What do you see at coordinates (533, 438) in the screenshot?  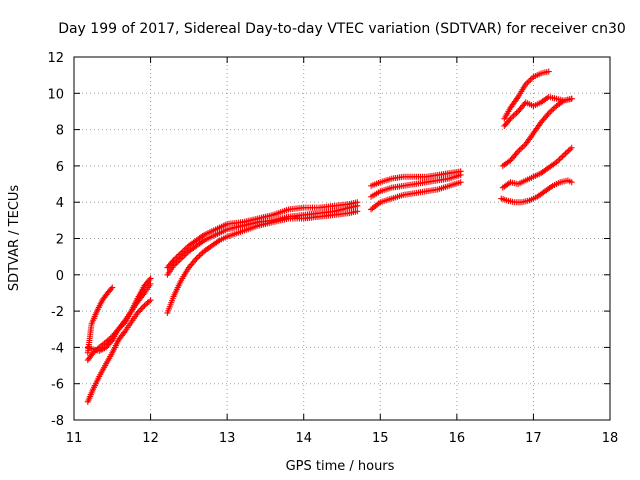 I see `x-tick-label: 17` at bounding box center [533, 438].